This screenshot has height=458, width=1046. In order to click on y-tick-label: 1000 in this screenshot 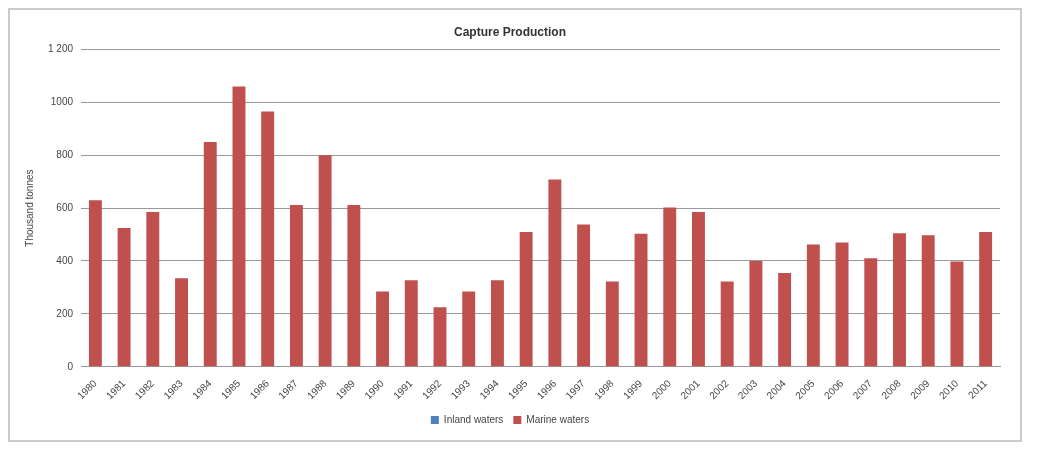, I will do `click(62, 102)`.